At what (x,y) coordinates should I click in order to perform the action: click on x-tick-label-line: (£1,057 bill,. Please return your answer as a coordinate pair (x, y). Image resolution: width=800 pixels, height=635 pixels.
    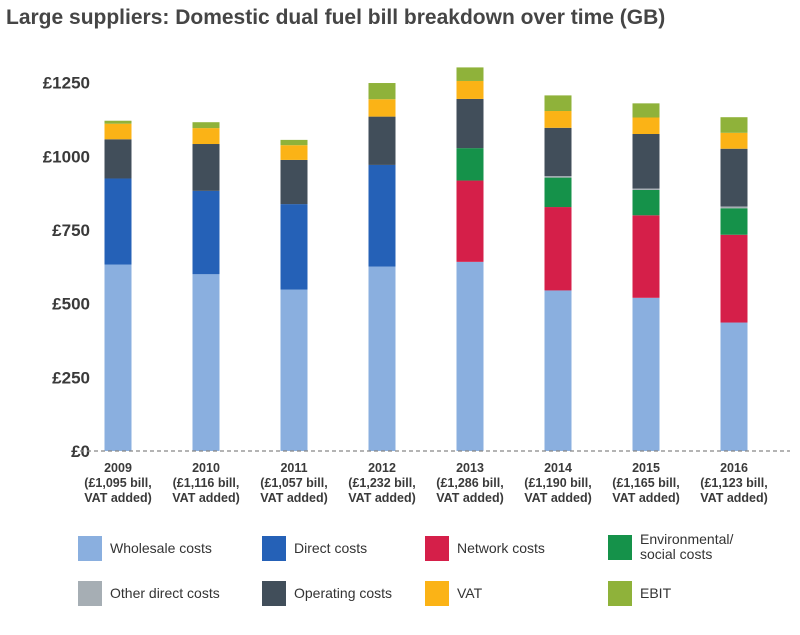
    Looking at the image, I should click on (293, 483).